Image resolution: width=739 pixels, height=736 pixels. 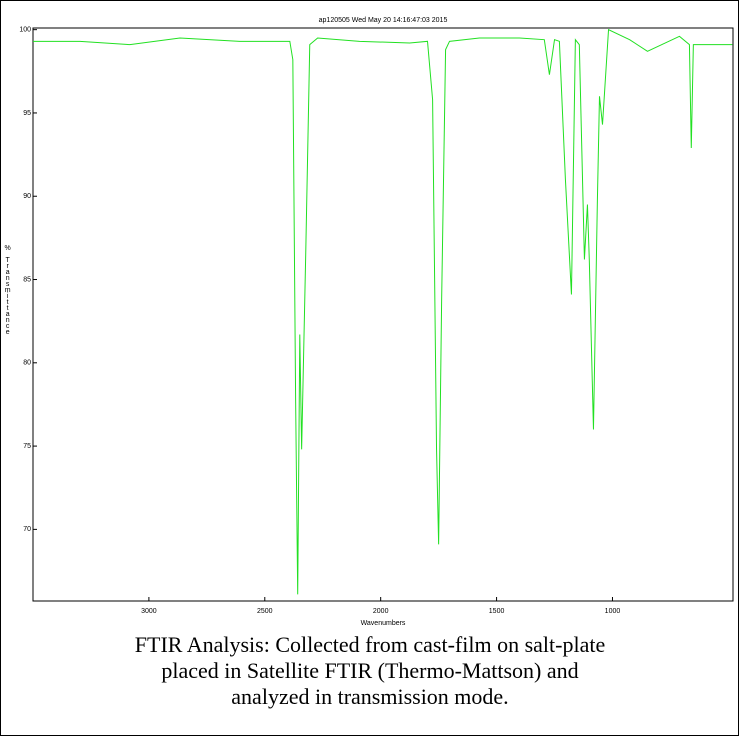 I want to click on chart-title: ap120505 Wed May 20 14:16:47:03 2015, so click(x=383, y=20).